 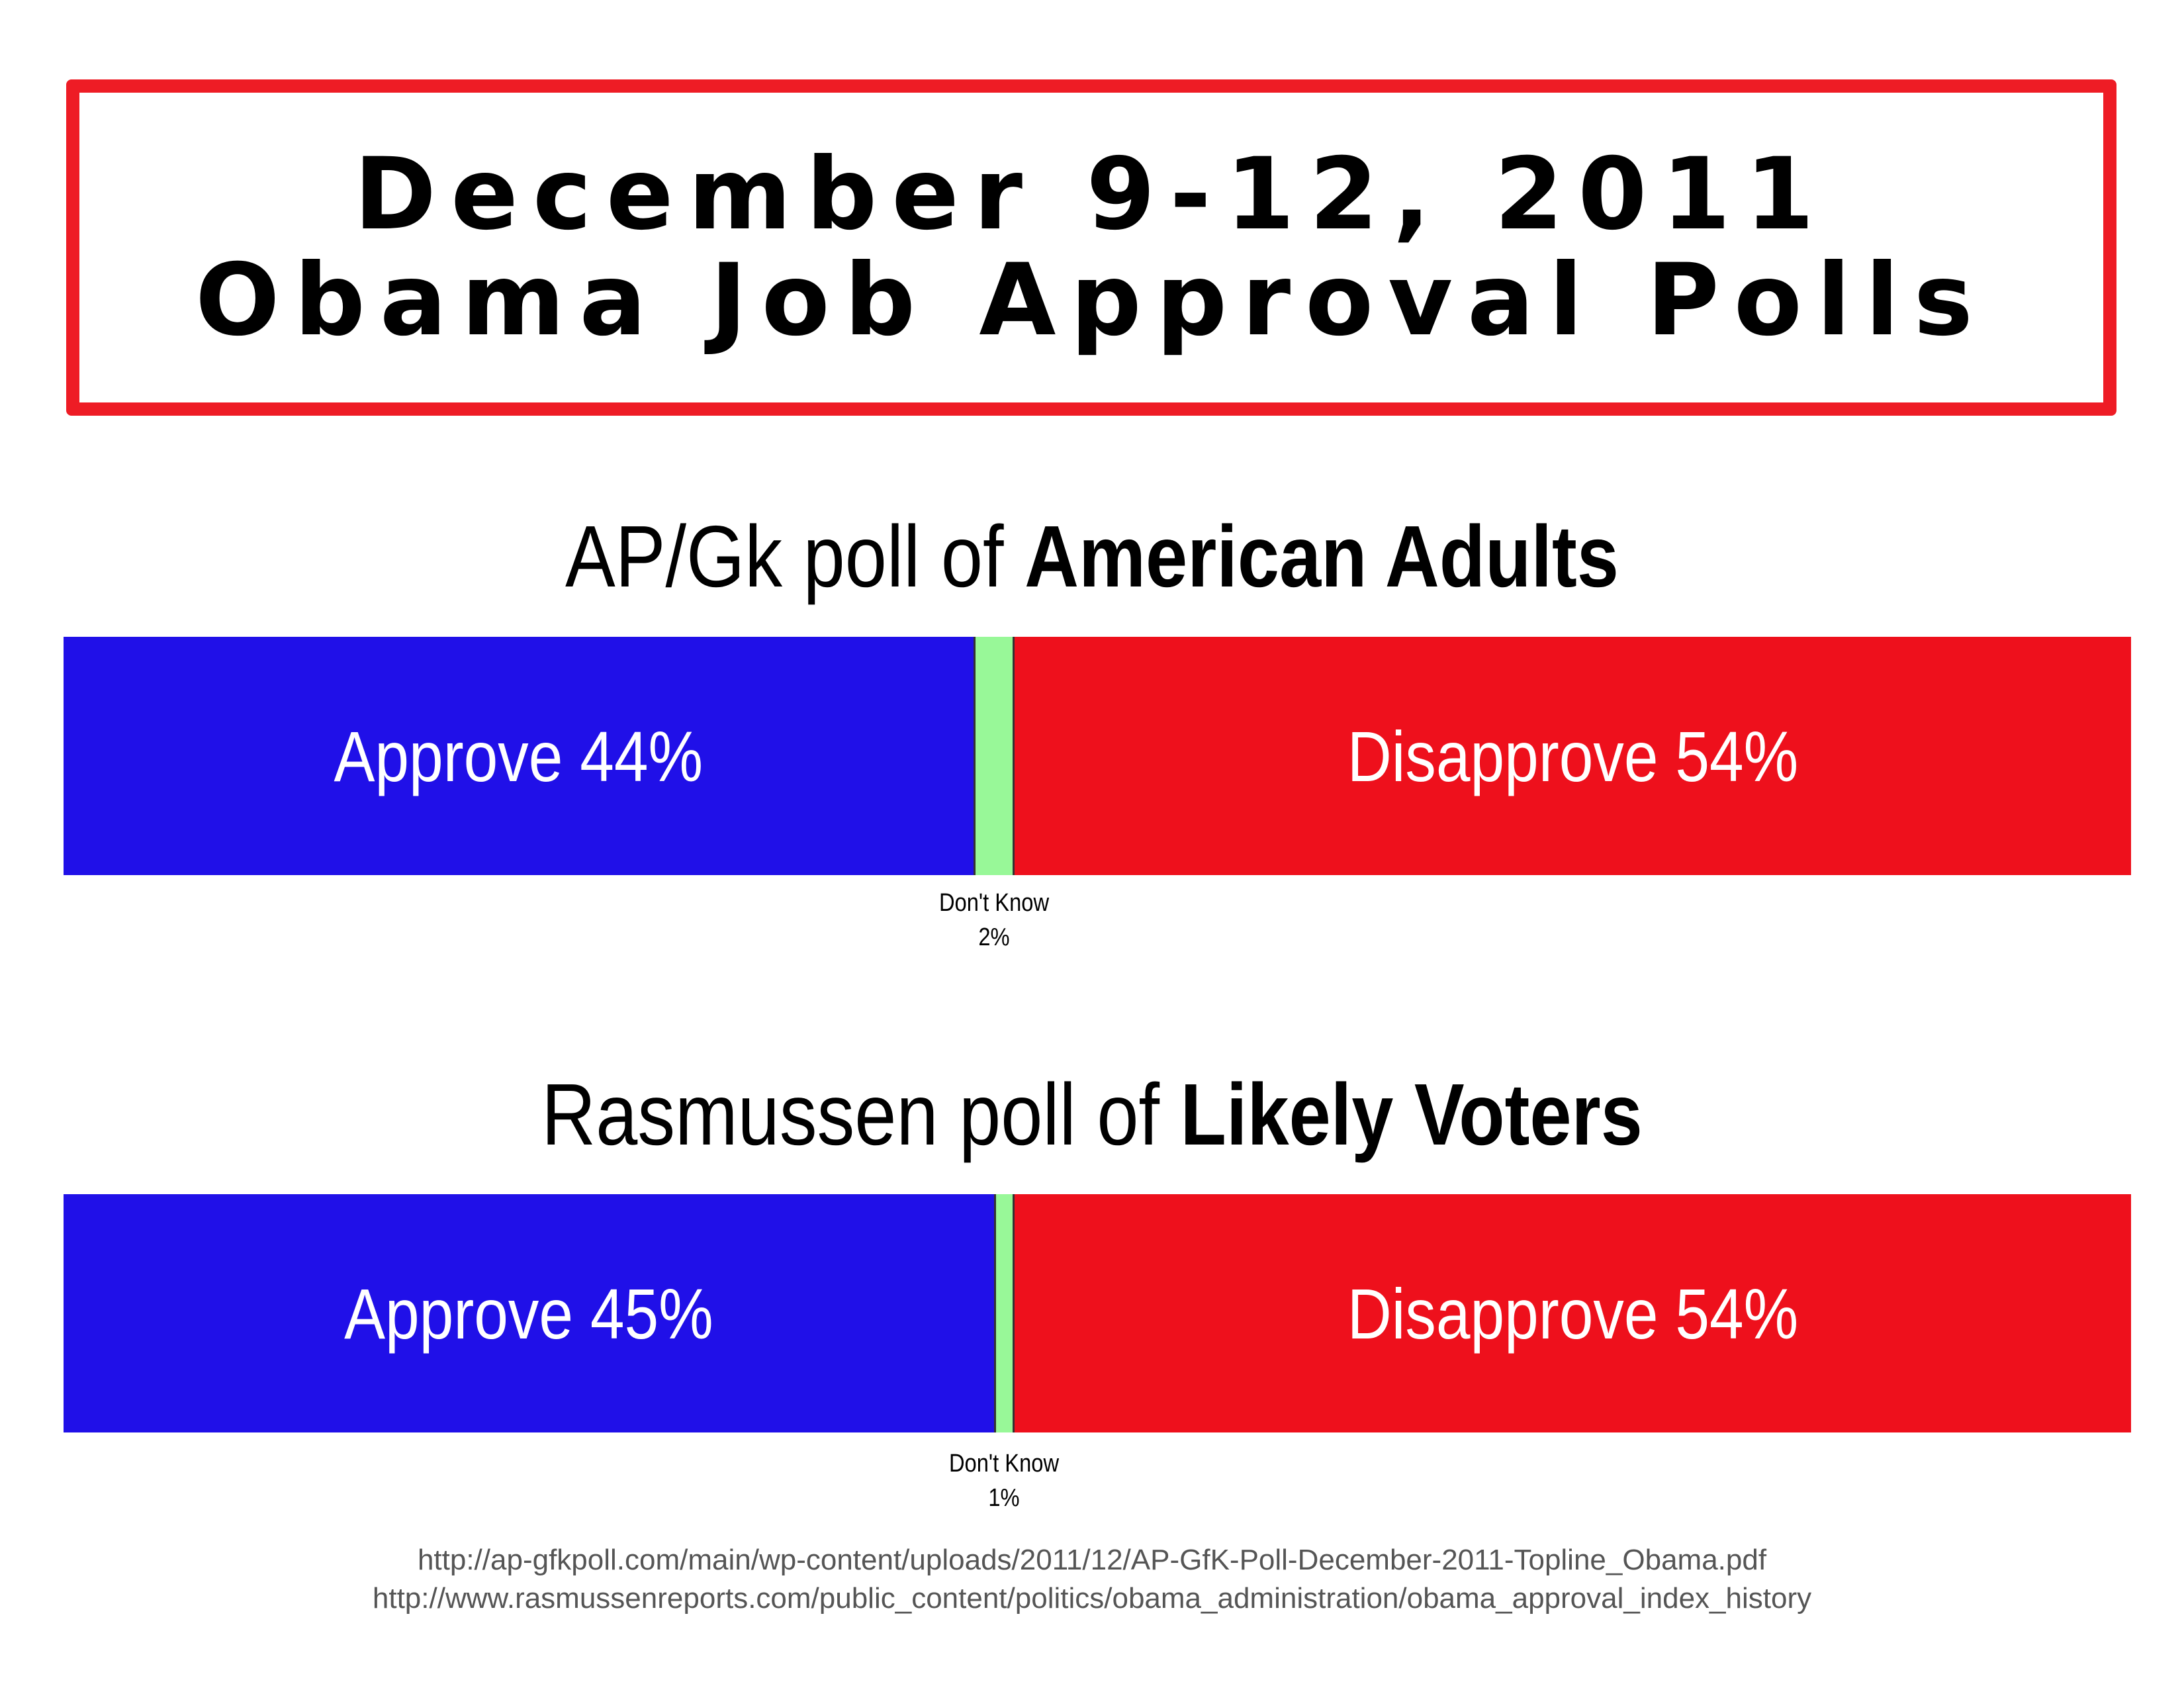 I want to click on poll-2-approve-label: Approve 45%, so click(x=528, y=1313).